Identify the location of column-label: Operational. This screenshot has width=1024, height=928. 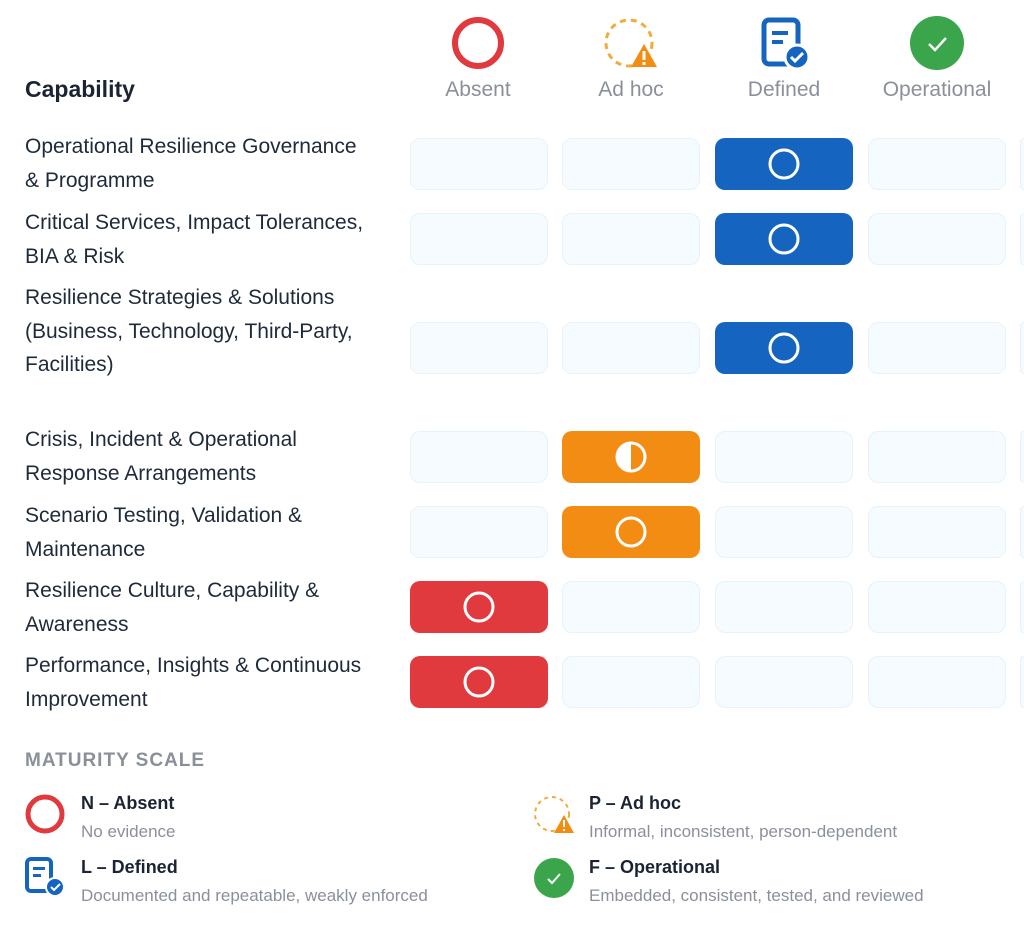
(937, 89).